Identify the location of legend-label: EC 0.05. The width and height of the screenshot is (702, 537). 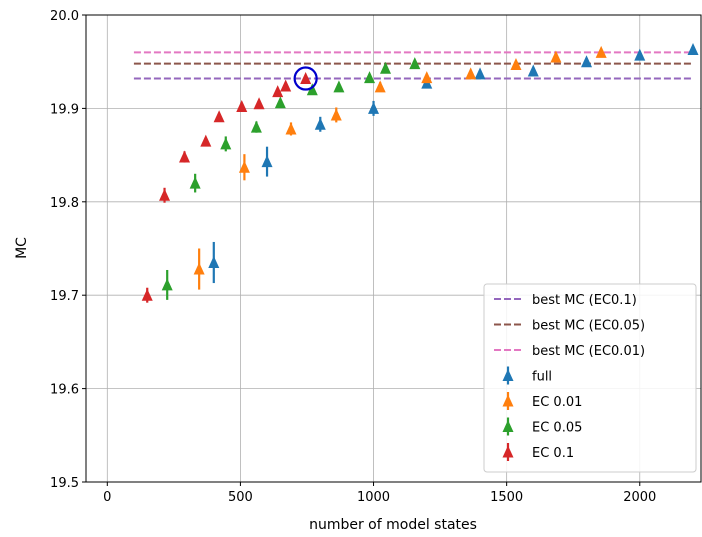
(557, 428).